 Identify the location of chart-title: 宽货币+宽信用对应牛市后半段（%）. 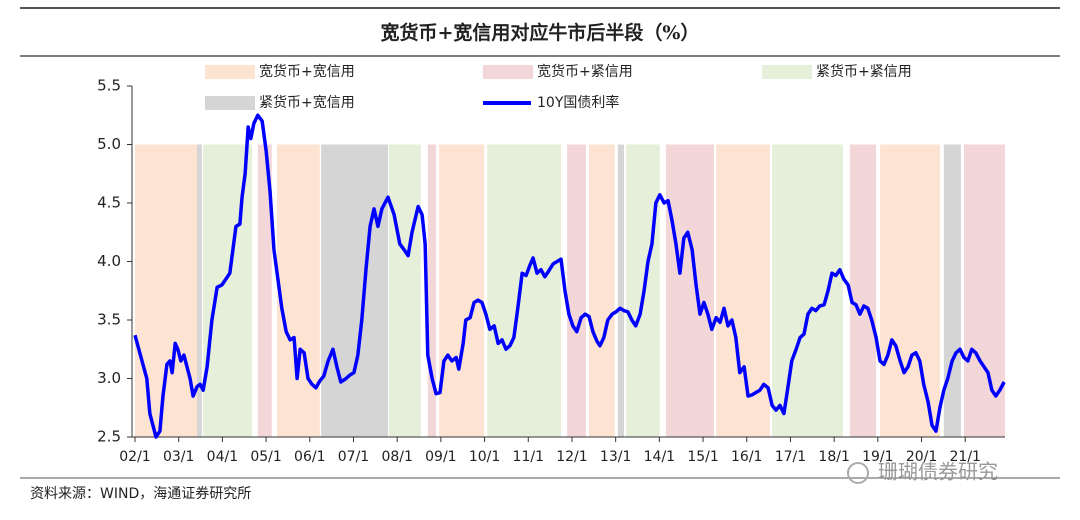
(540, 32).